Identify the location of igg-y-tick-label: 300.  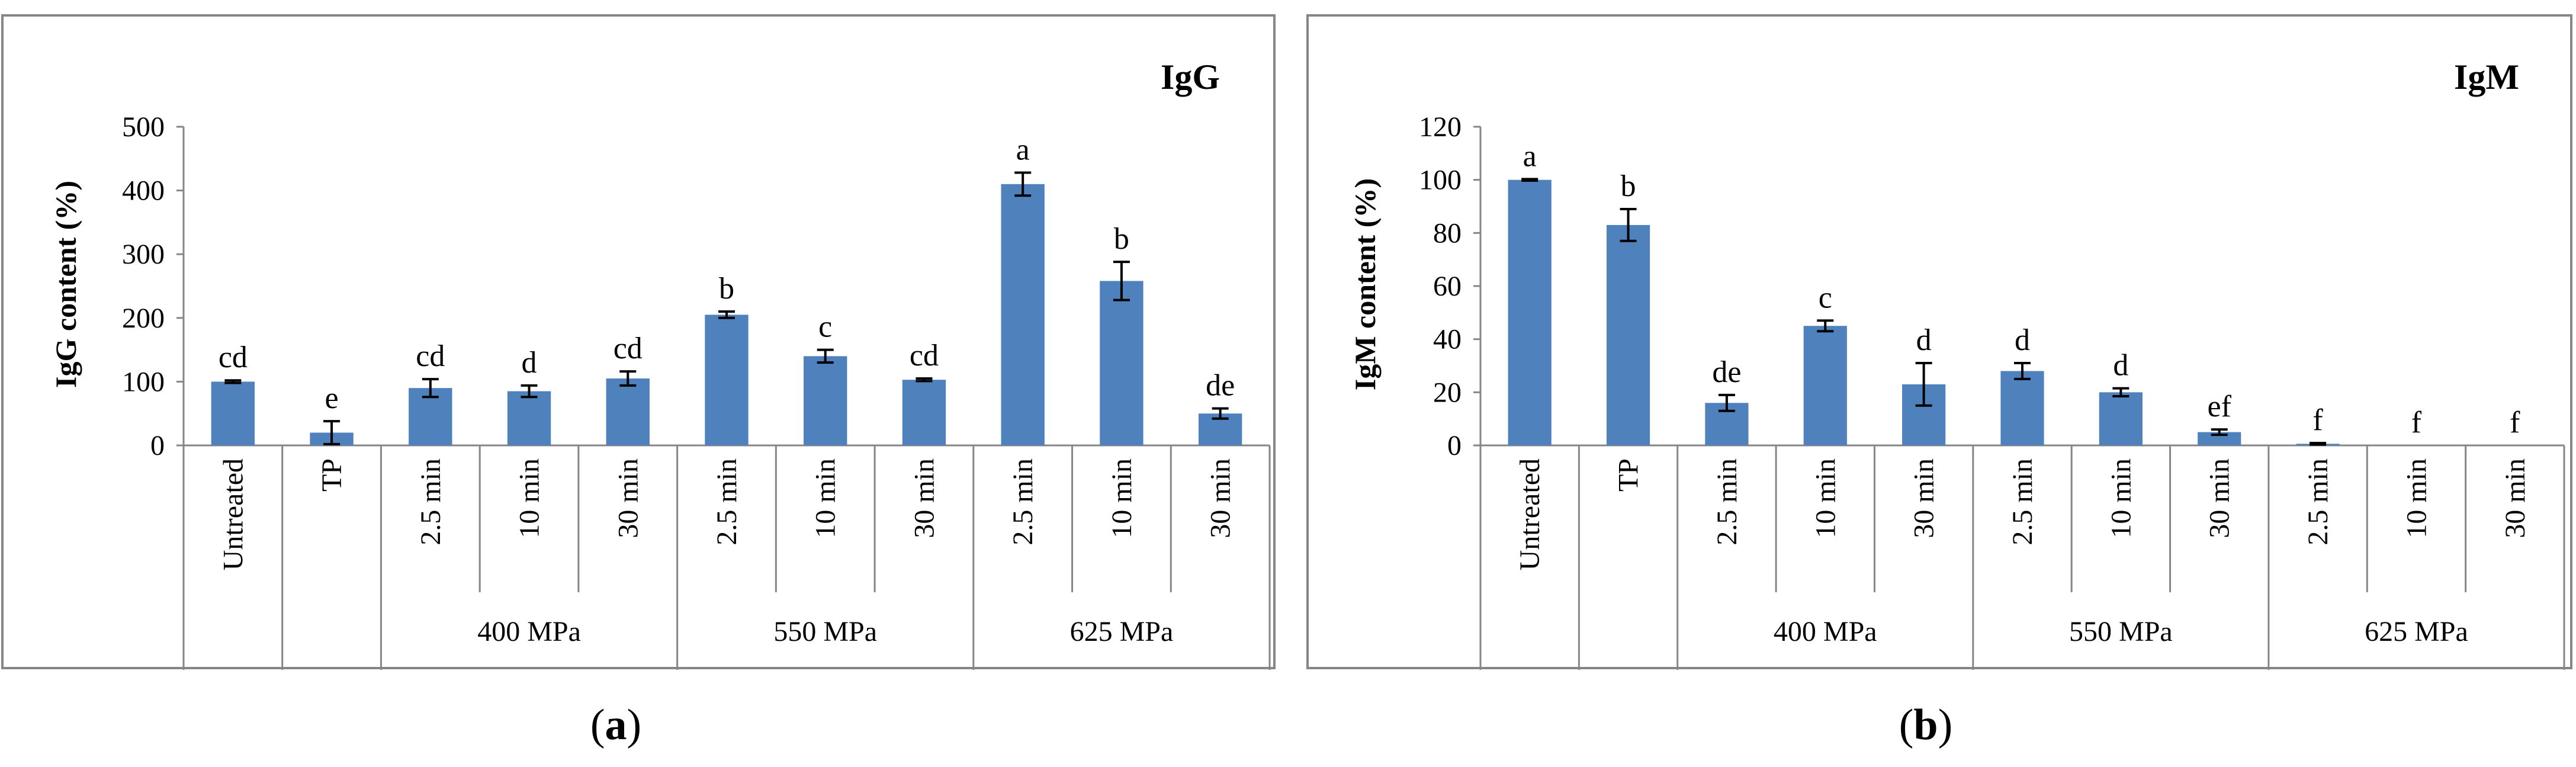
(143, 254).